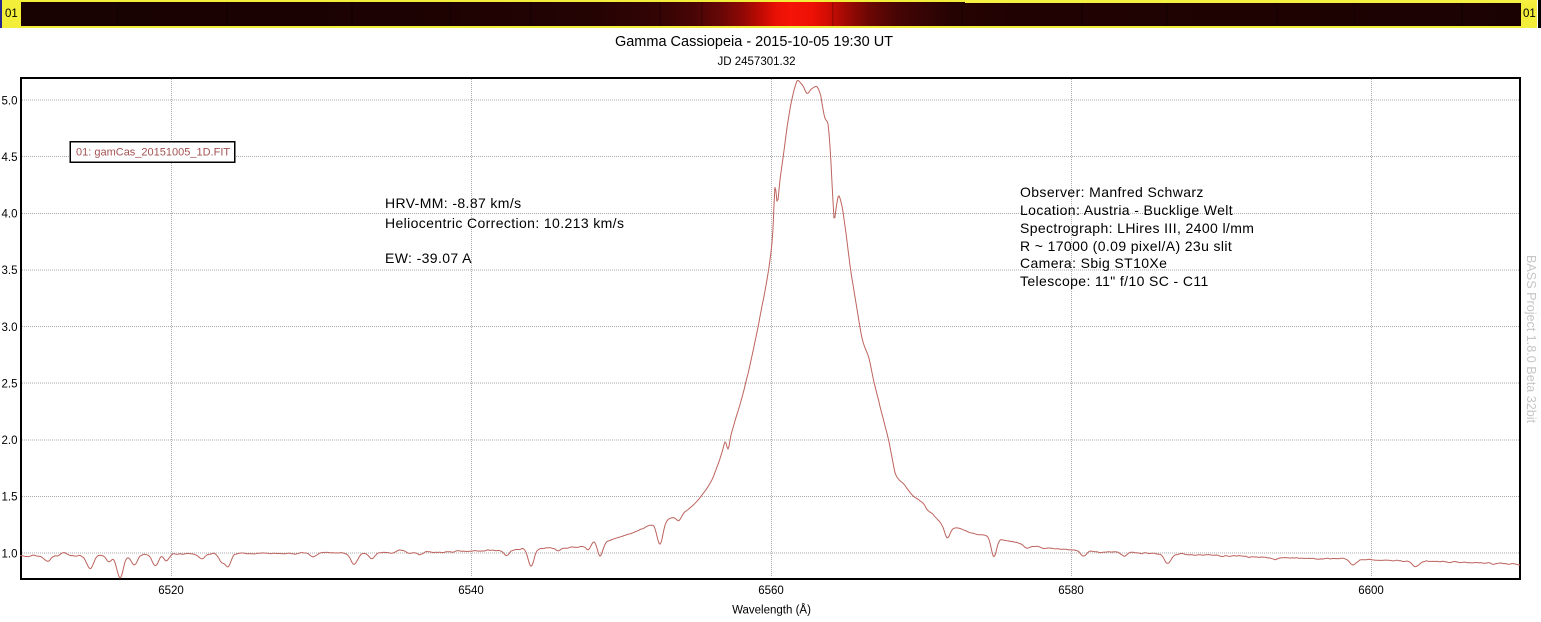  What do you see at coordinates (10, 158) in the screenshot?
I see `svg-text: 4.5` at bounding box center [10, 158].